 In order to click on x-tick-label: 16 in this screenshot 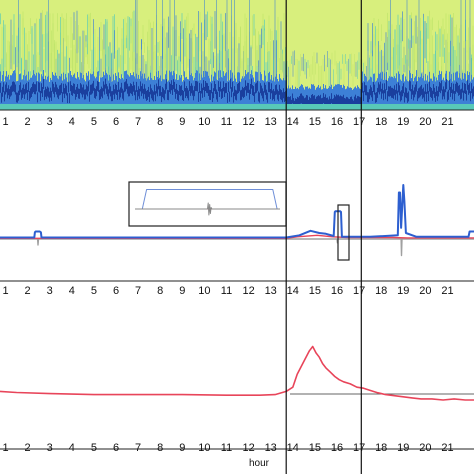, I will do `click(337, 122)`.